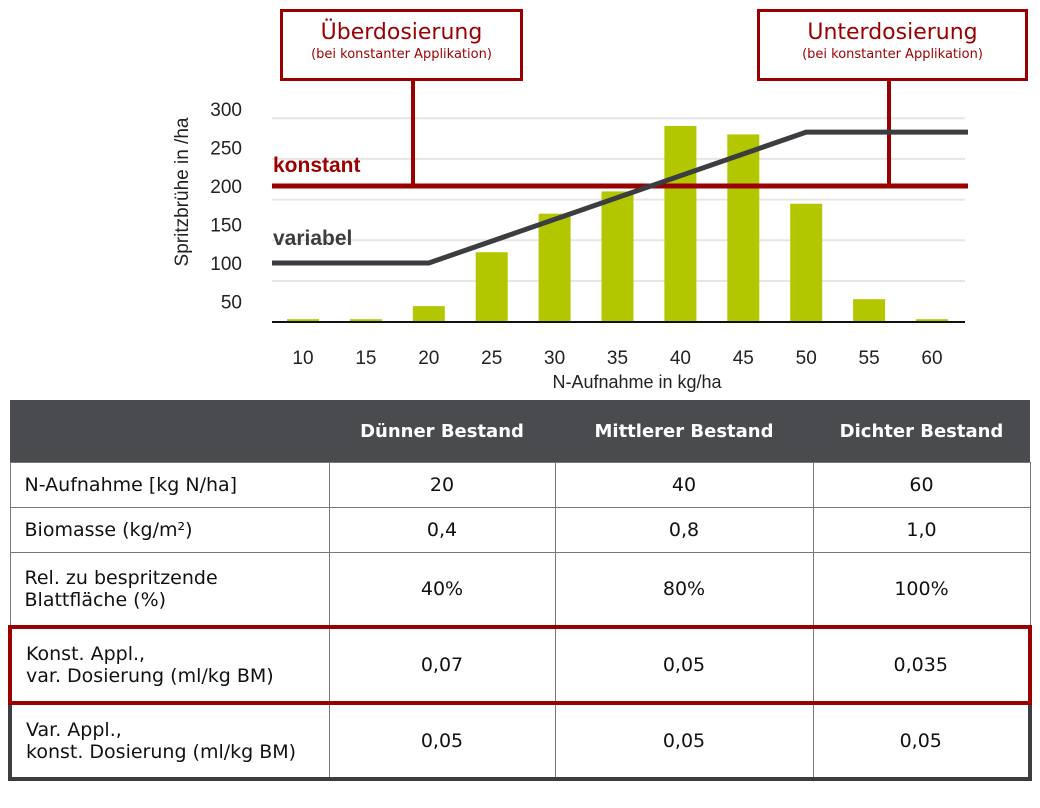 This screenshot has width=1040, height=808. What do you see at coordinates (312, 238) in the screenshot?
I see `series-label-variabel: variabel` at bounding box center [312, 238].